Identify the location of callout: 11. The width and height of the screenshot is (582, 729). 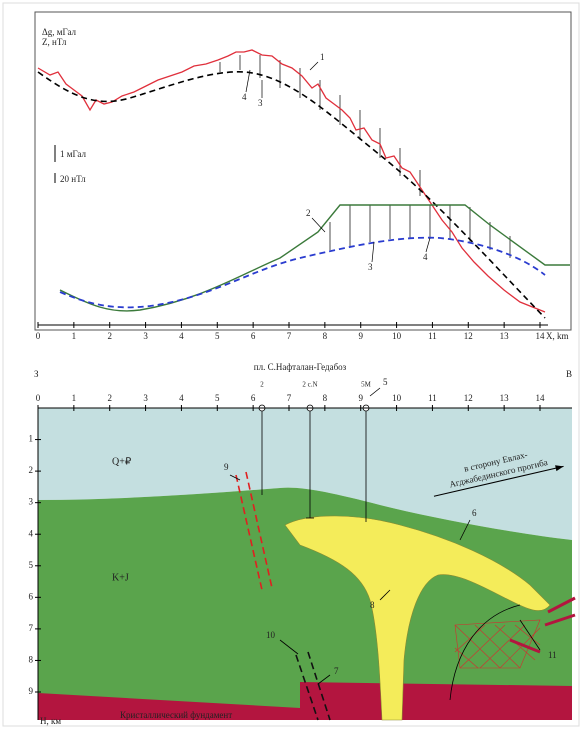
(552, 655).